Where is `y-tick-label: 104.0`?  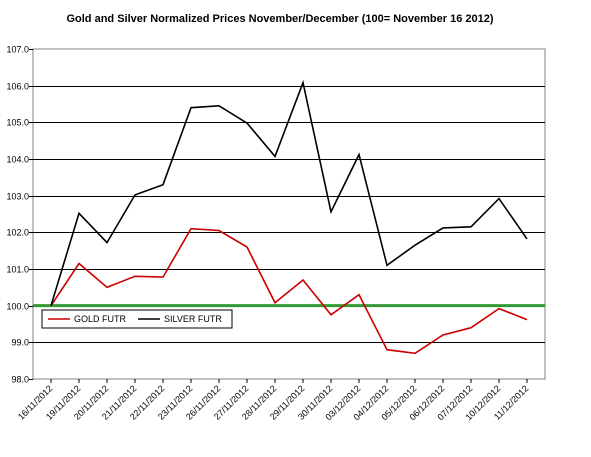 y-tick-label: 104.0 is located at coordinates (17, 160).